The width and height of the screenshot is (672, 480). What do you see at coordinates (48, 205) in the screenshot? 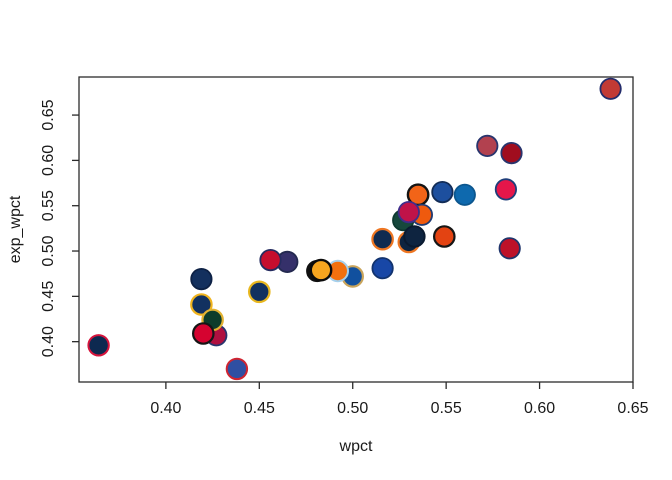
I see `y-tick-label: 0.55` at bounding box center [48, 205].